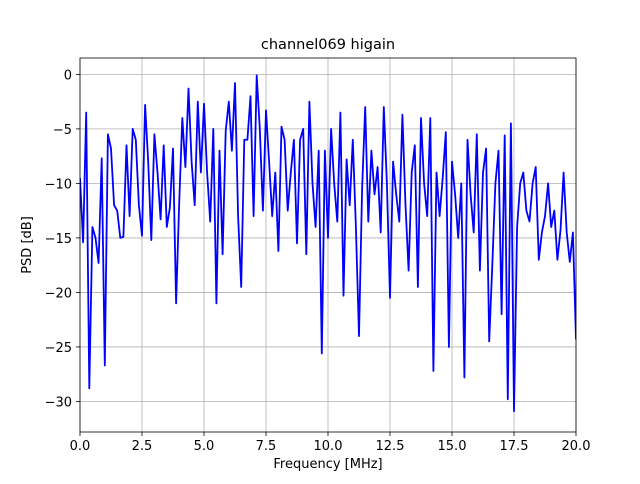  I want to click on x-axis-label: Frequency [MHz], so click(327, 464).